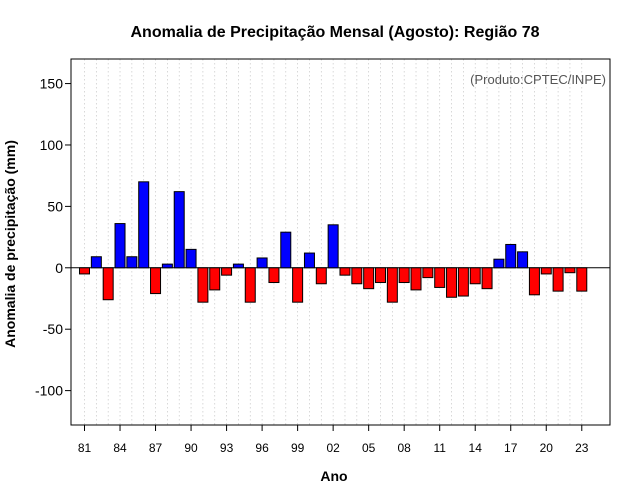  I want to click on bar-2004, so click(357, 276).